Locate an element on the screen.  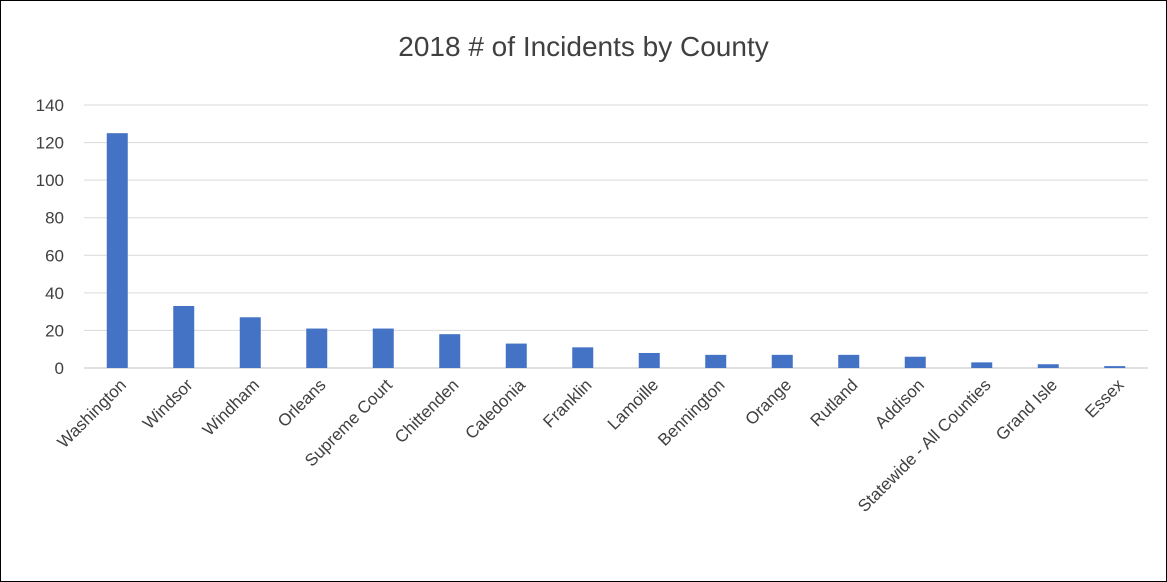
y-tick-label: 140 is located at coordinates (50, 105).